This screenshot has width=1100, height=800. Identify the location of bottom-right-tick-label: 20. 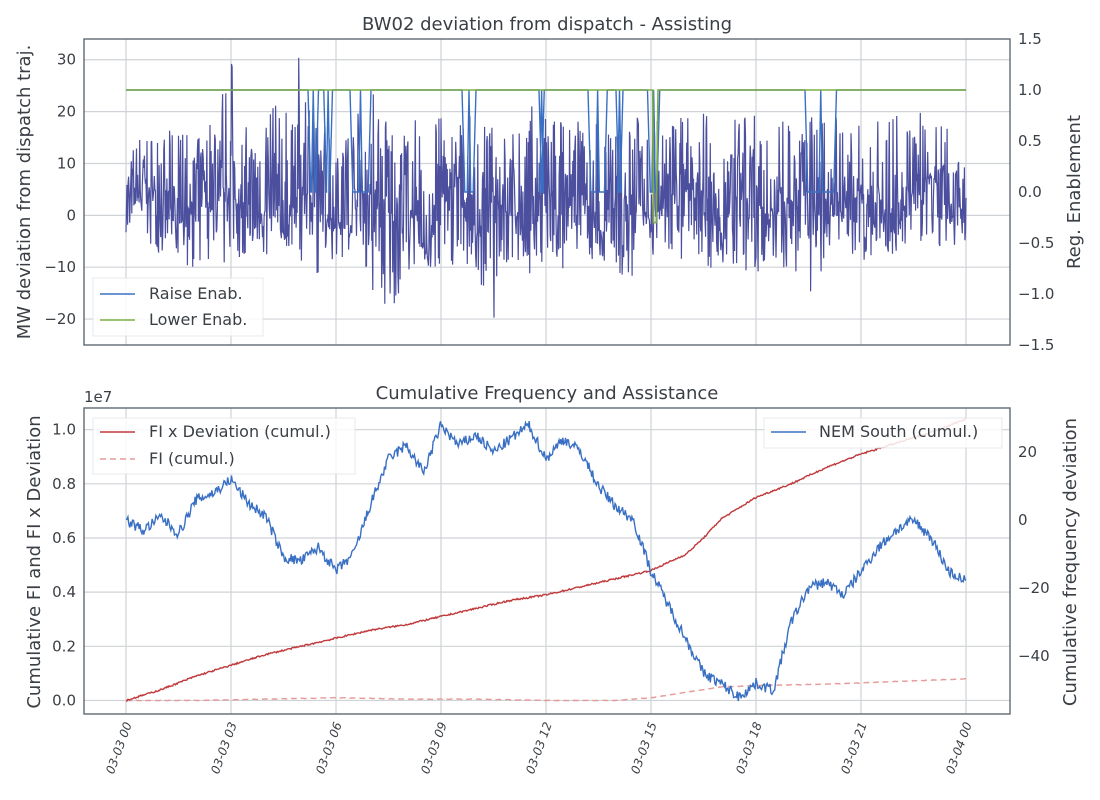
(1027, 452).